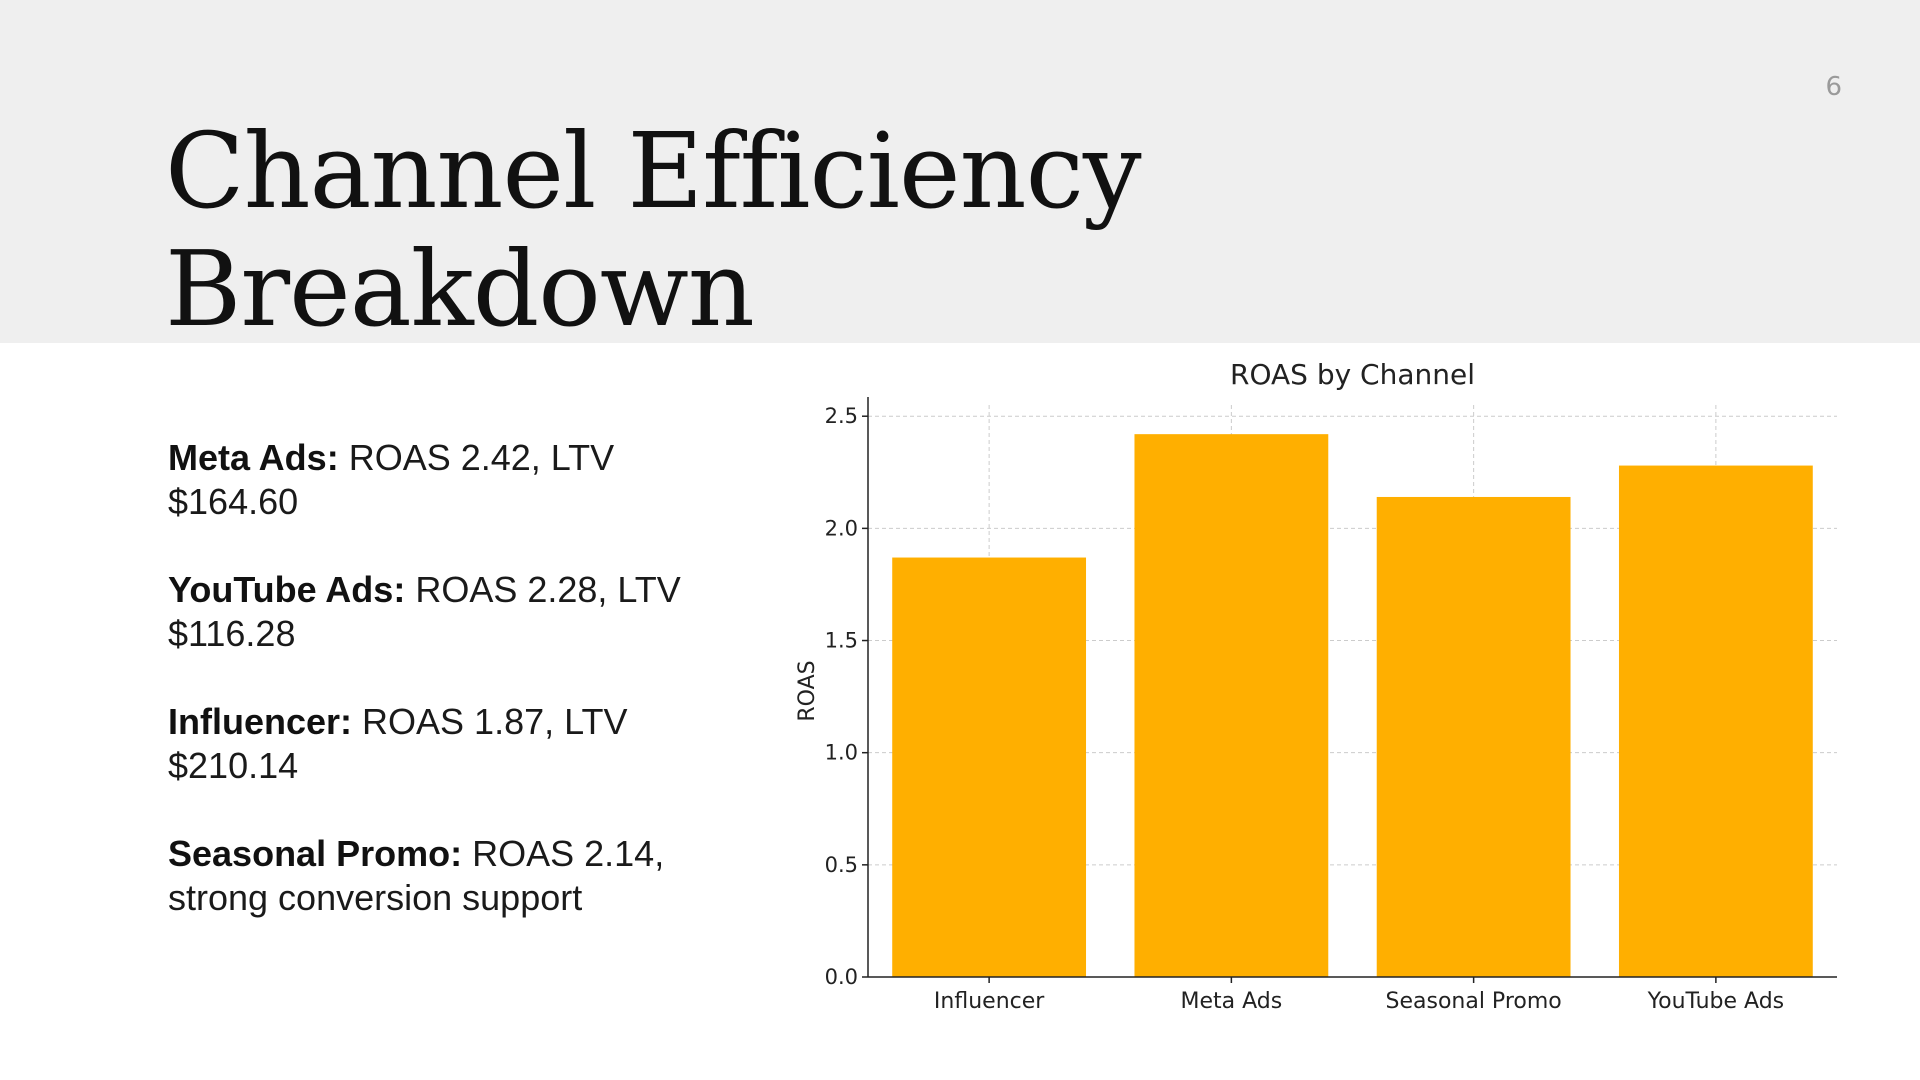 This screenshot has height=1080, width=1920. What do you see at coordinates (807, 690) in the screenshot?
I see `y-axis-label: ROAS` at bounding box center [807, 690].